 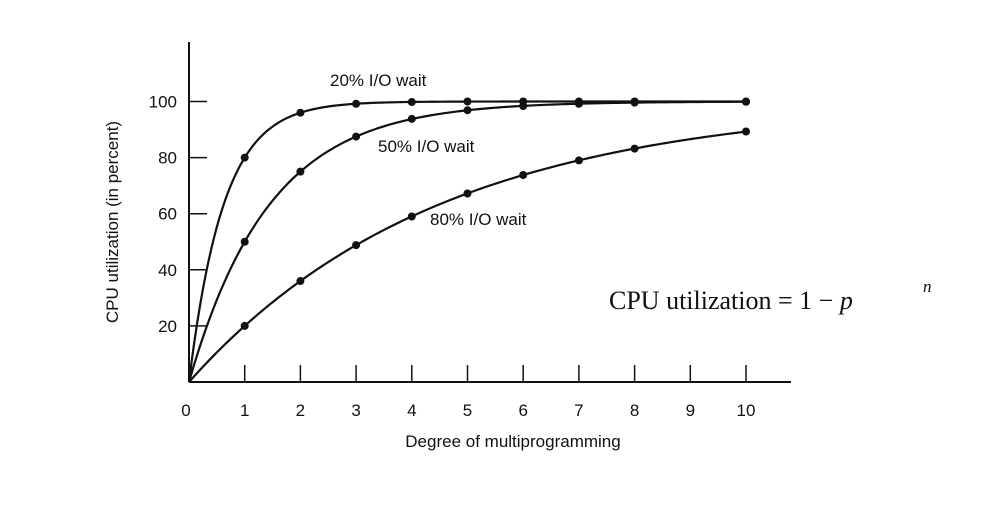 What do you see at coordinates (634, 410) in the screenshot?
I see `x-tick-label: 8` at bounding box center [634, 410].